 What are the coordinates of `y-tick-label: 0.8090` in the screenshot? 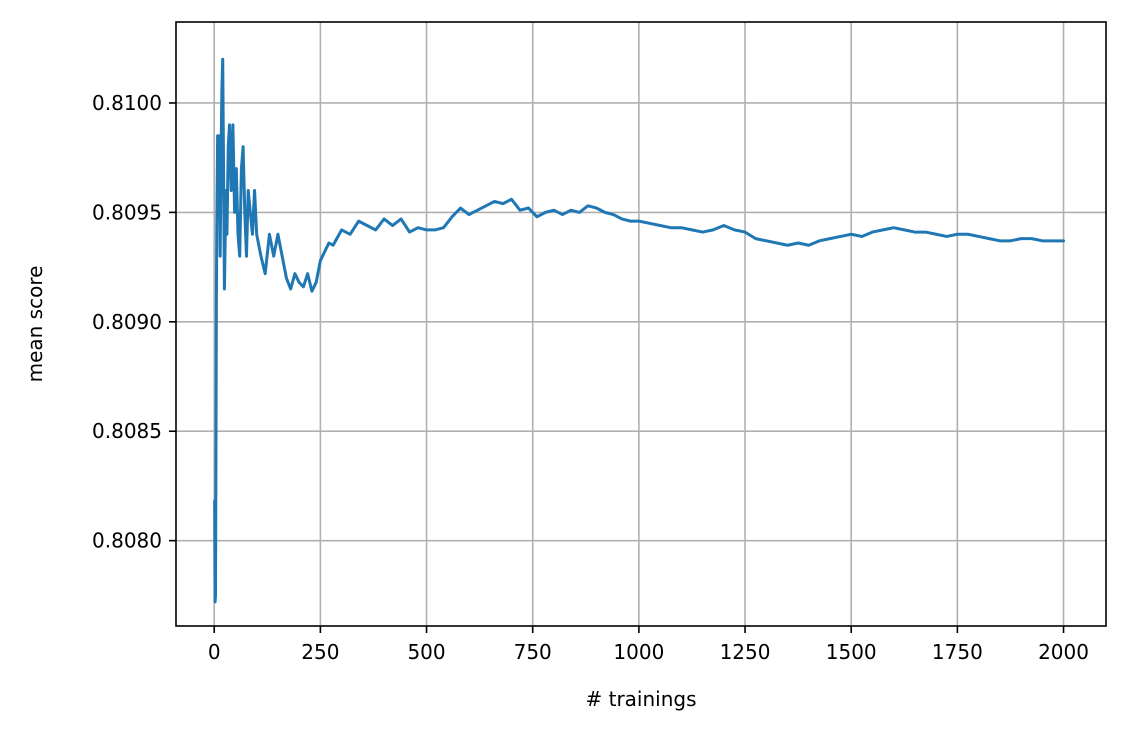 It's located at (127, 322).